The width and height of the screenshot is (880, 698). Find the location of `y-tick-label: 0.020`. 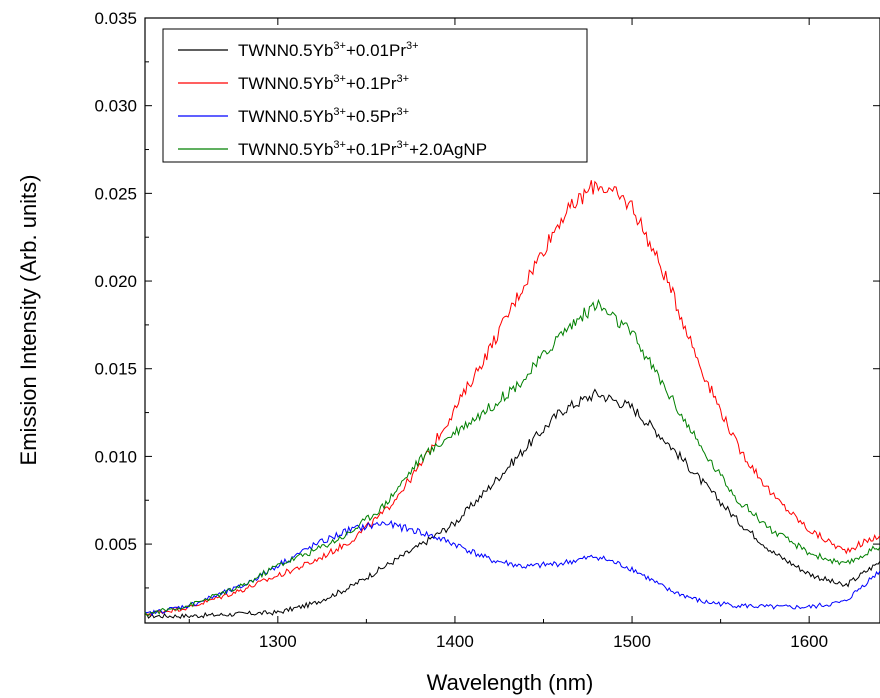

y-tick-label: 0.020 is located at coordinates (115, 281).